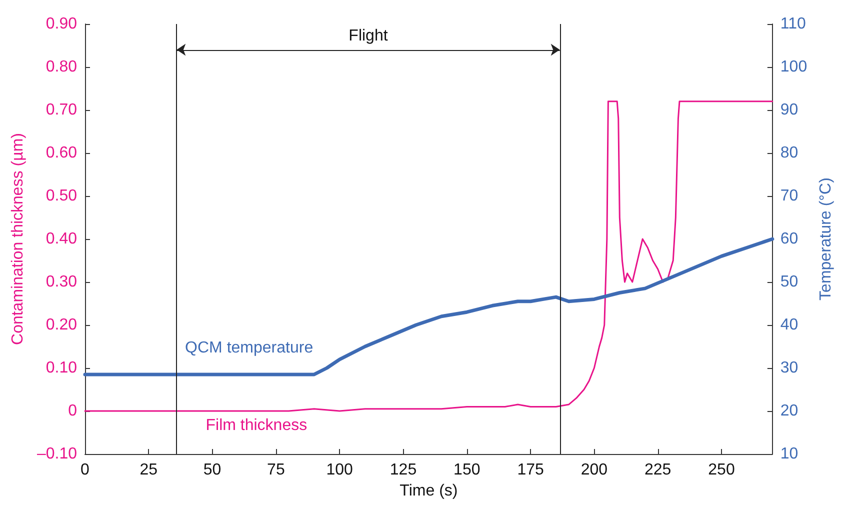 The image size is (842, 506). Describe the element at coordinates (789, 368) in the screenshot. I see `y2-tick-label: 30` at that location.